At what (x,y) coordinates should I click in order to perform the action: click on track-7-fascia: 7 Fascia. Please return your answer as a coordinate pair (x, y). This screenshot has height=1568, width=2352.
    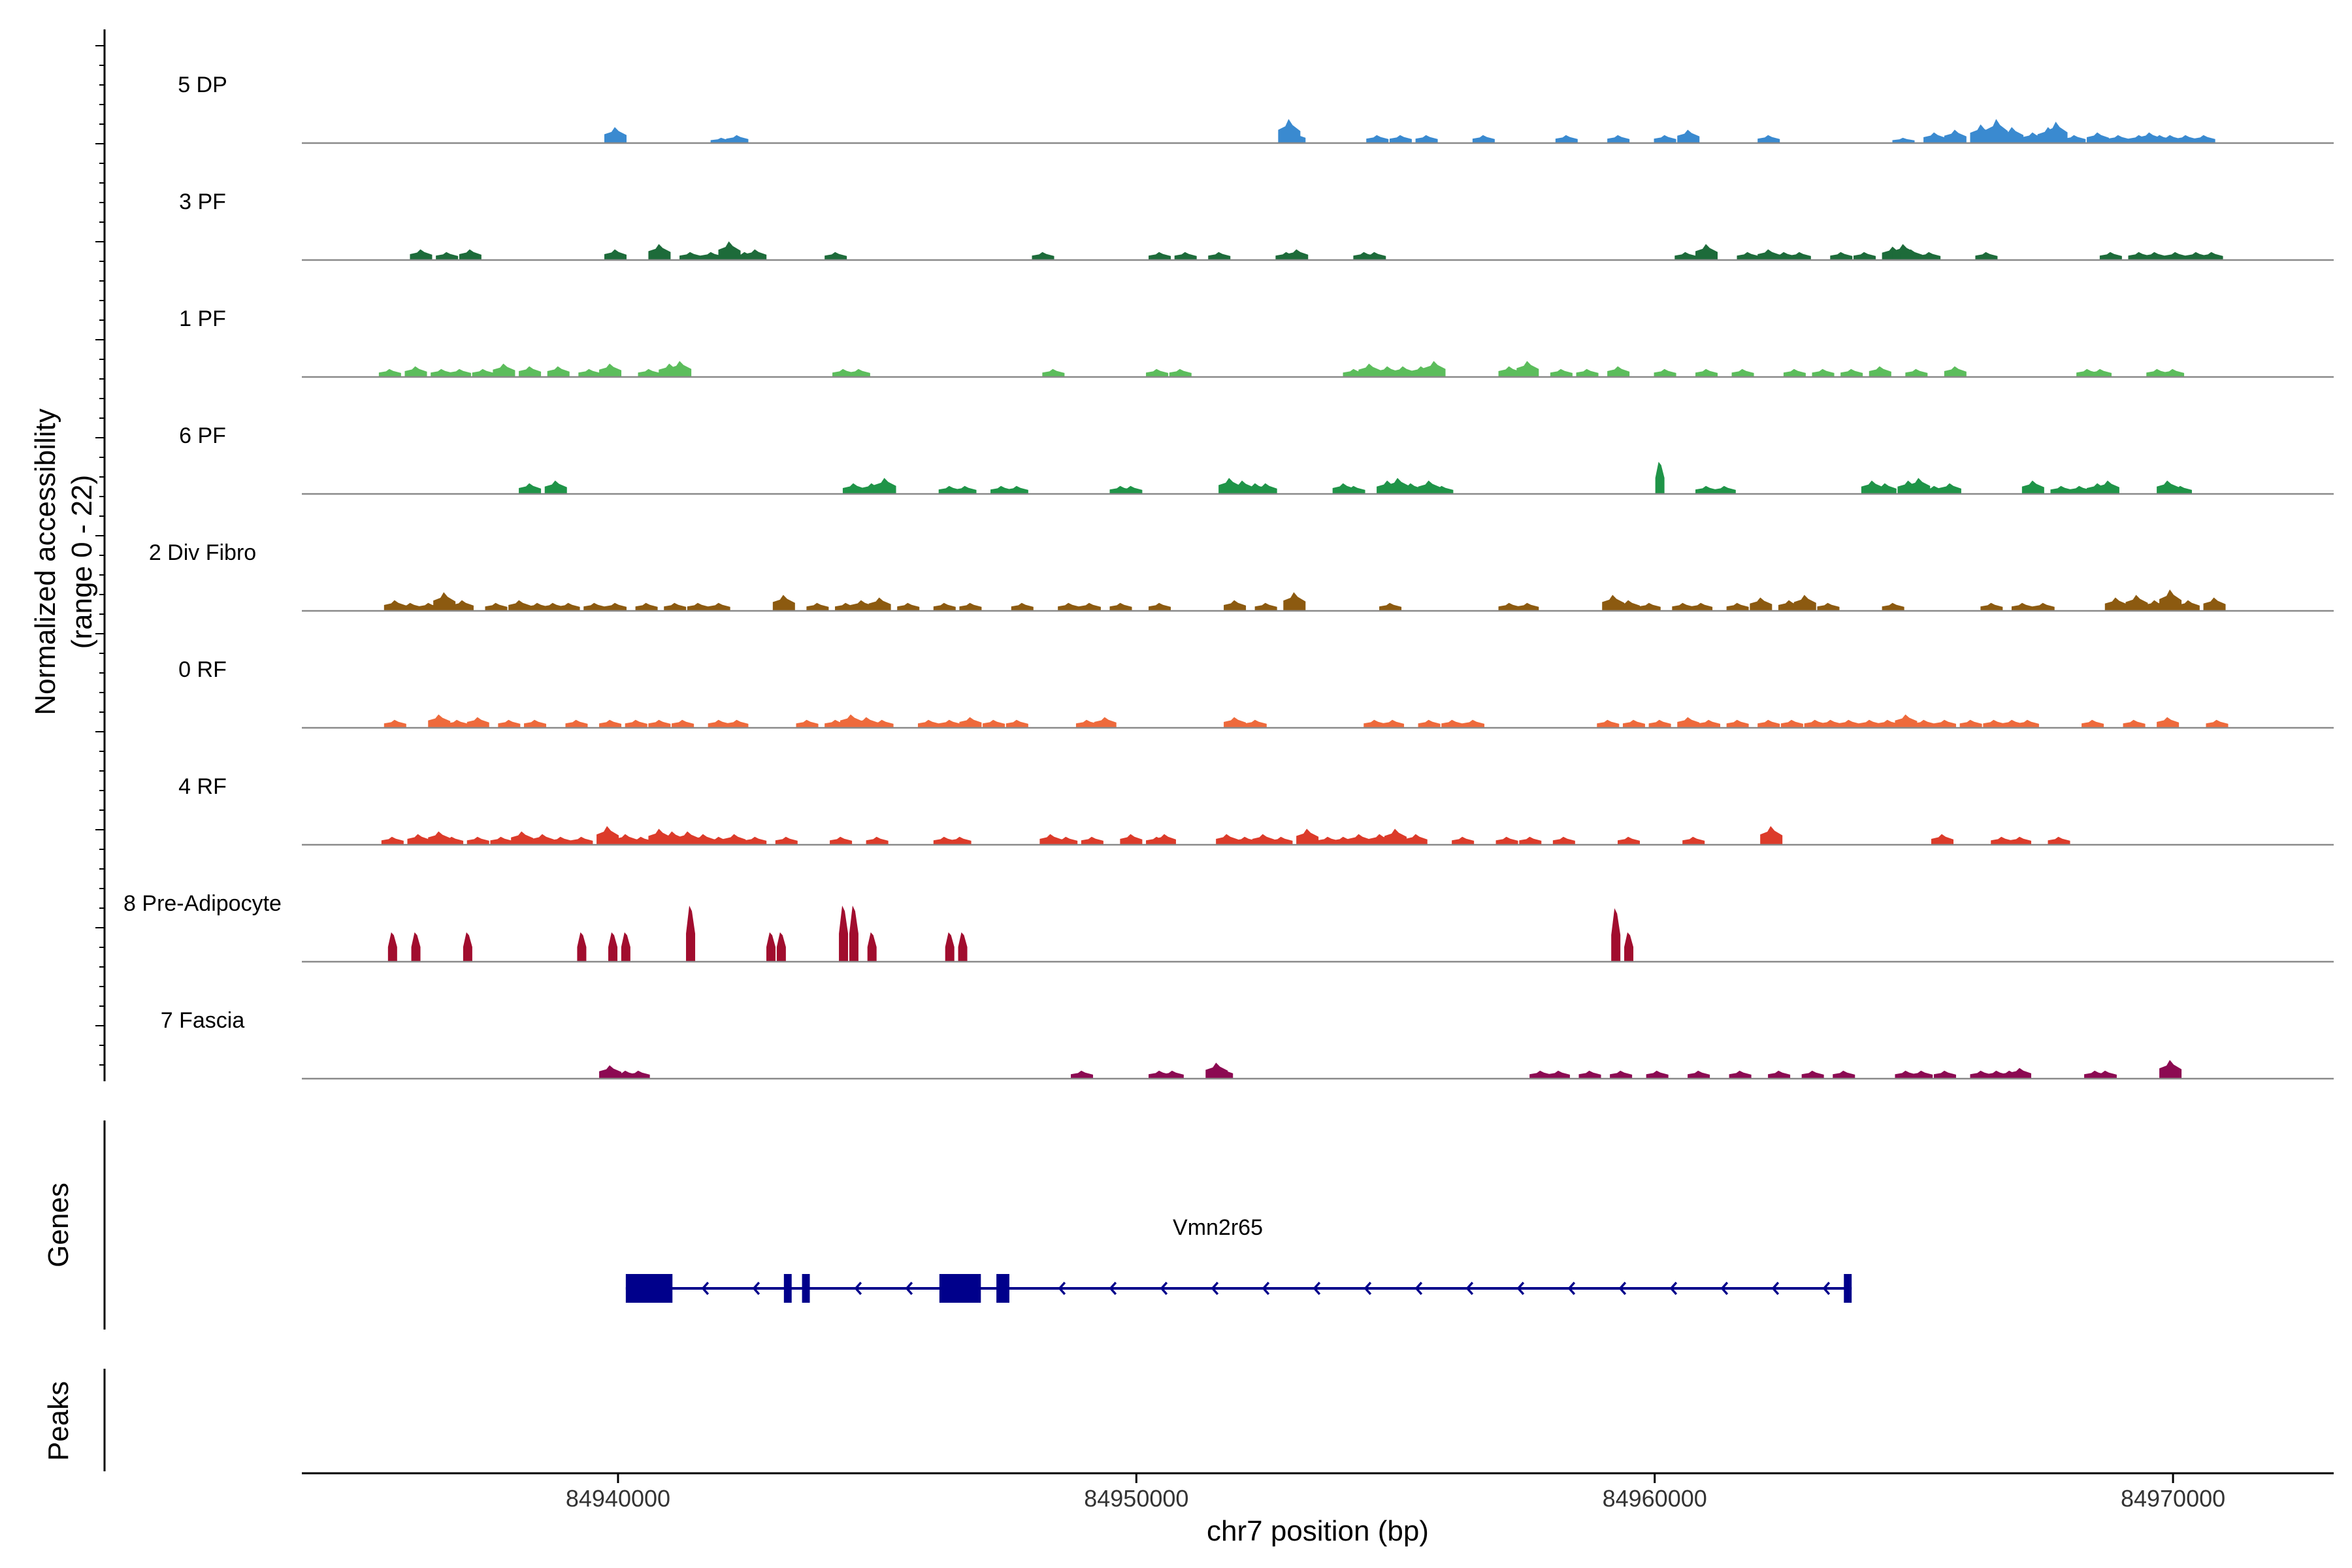
    Looking at the image, I should click on (1247, 1044).